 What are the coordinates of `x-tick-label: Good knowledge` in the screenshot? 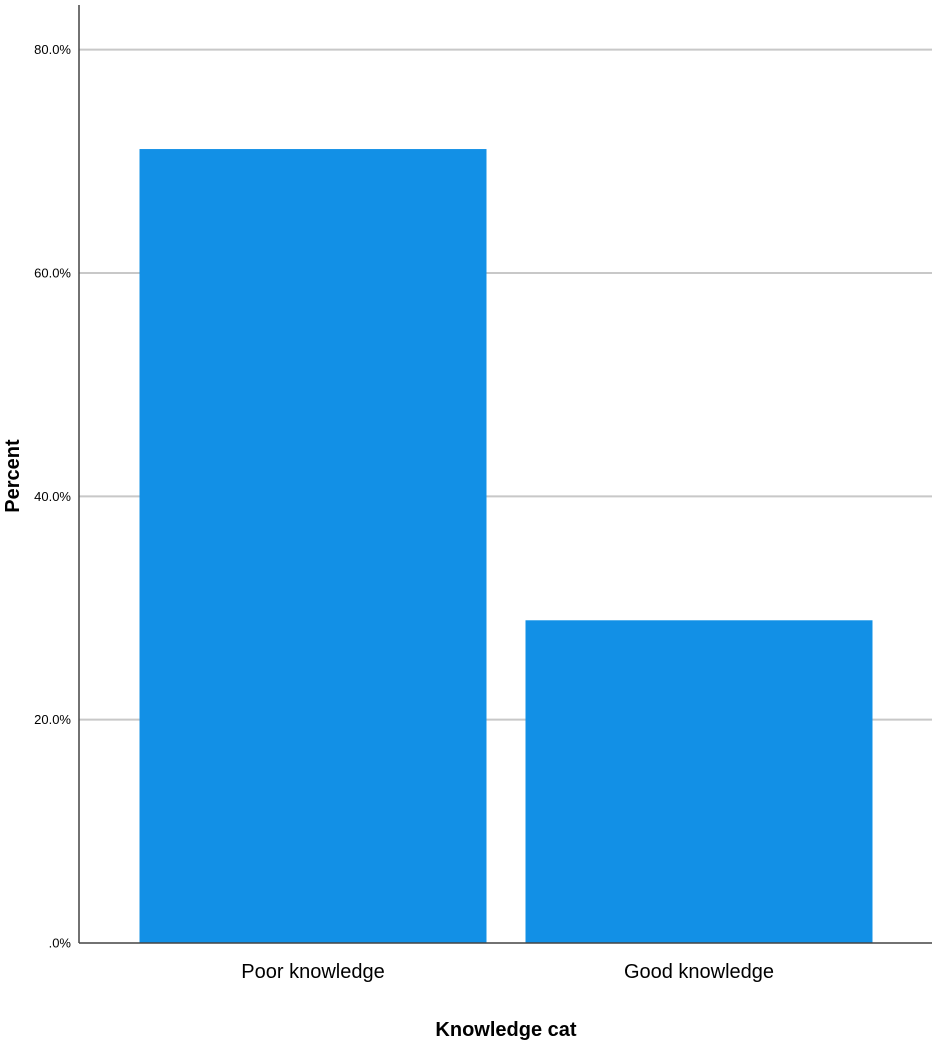 It's located at (699, 972).